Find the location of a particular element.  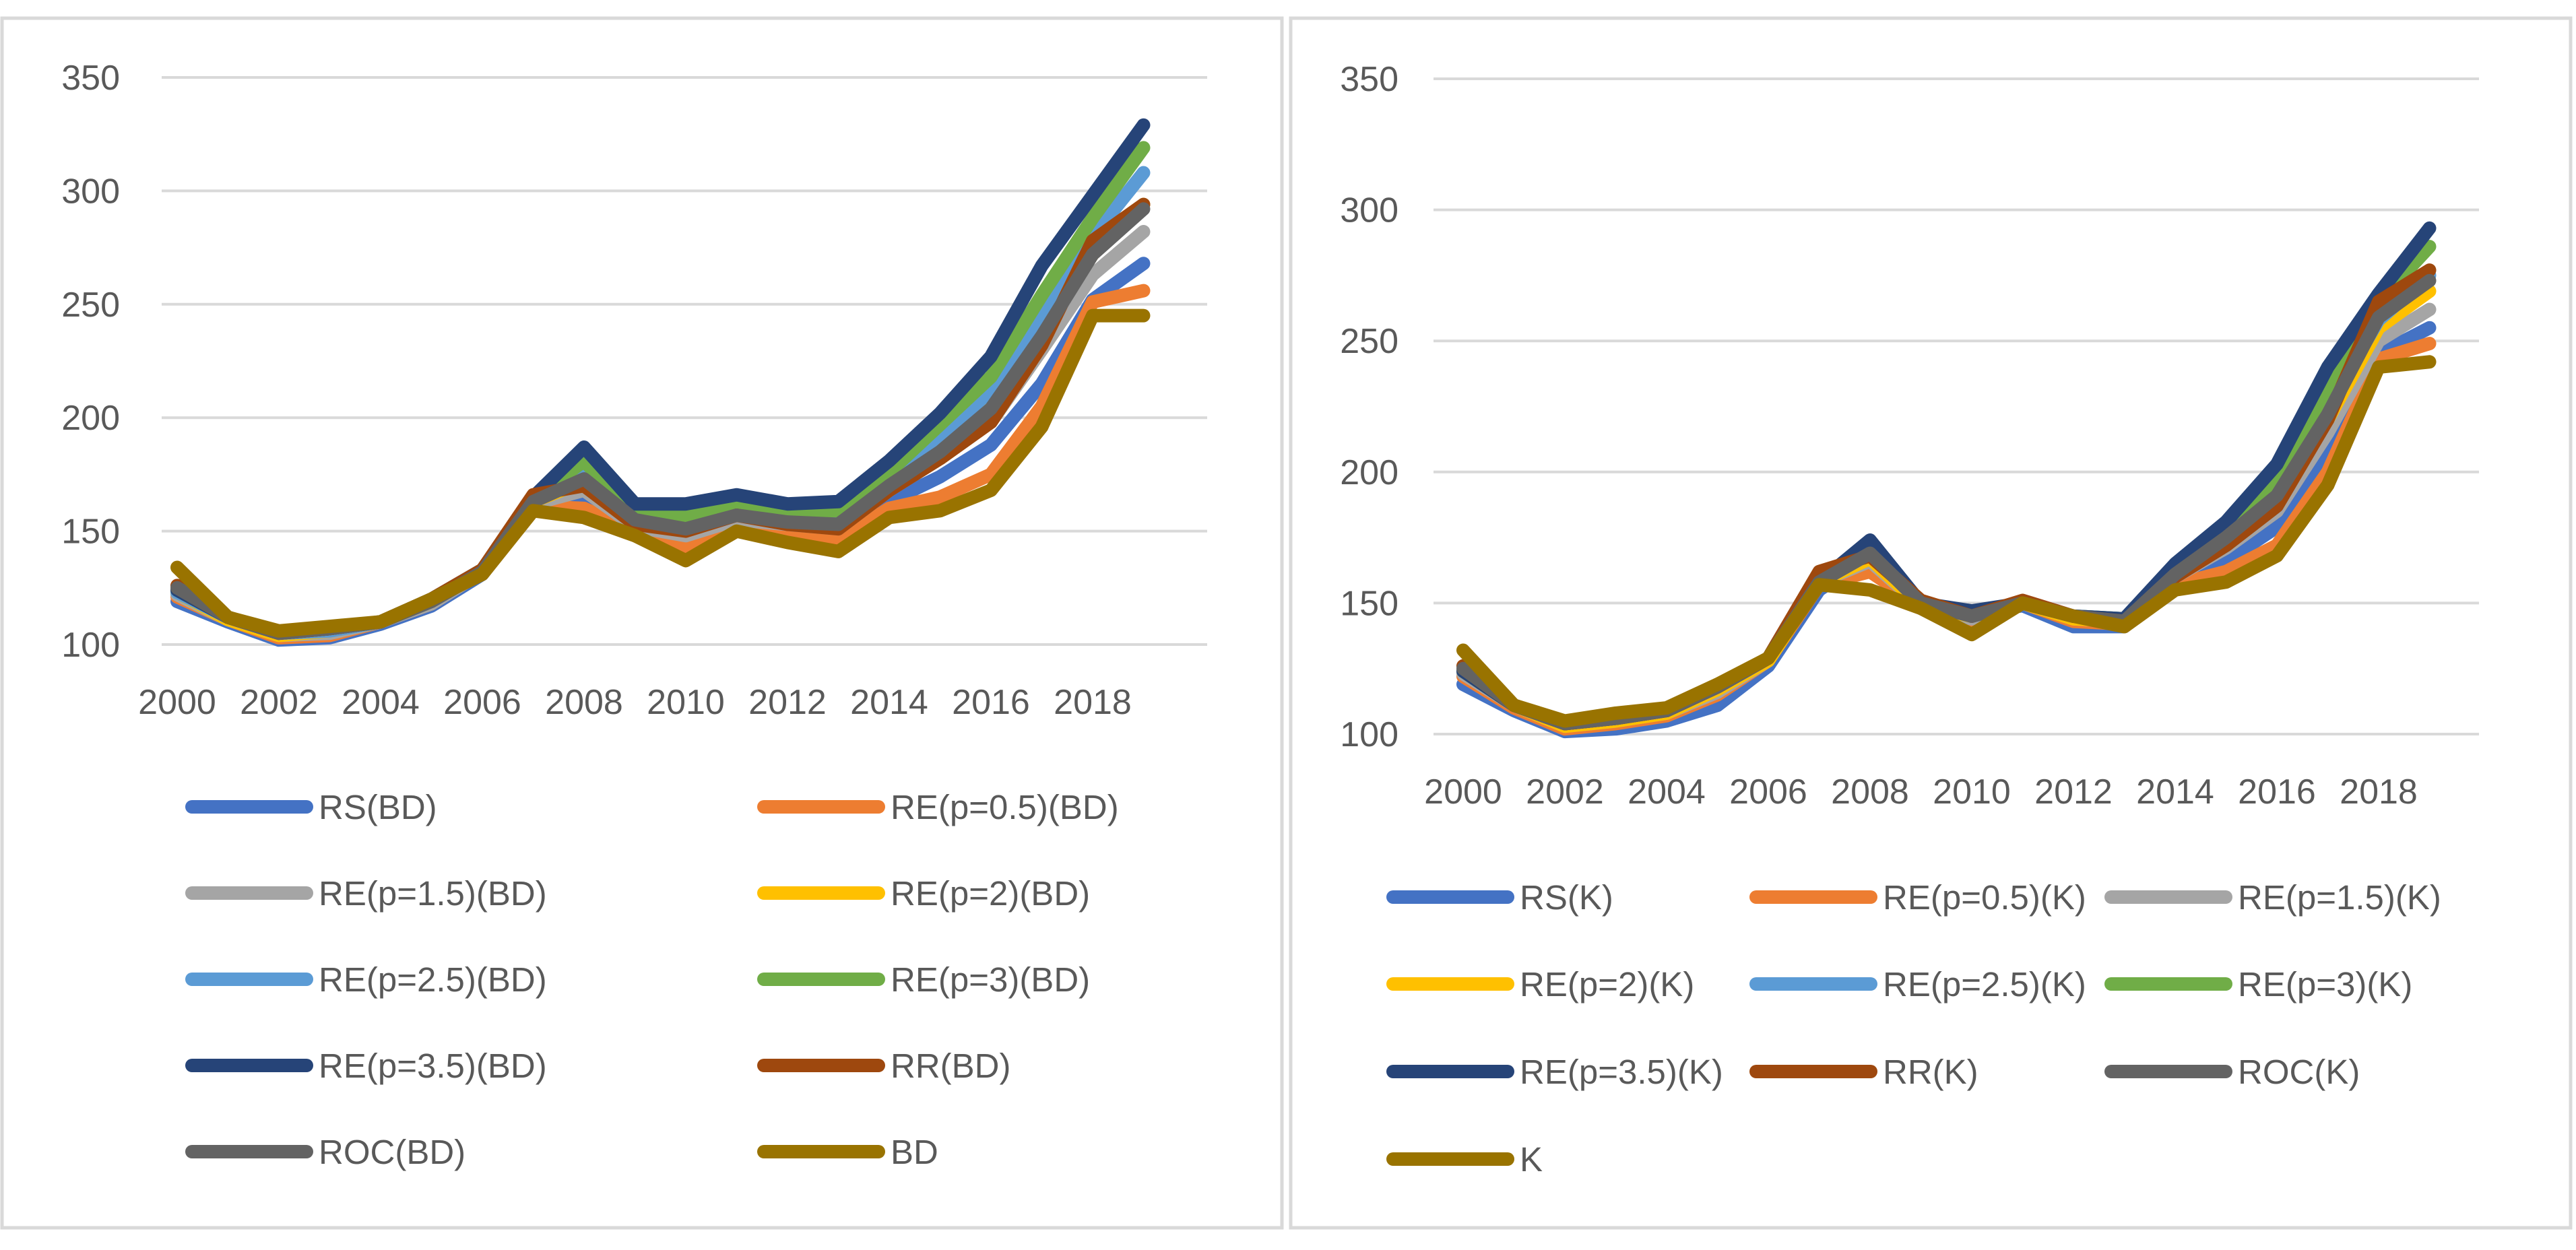

bd-legend-item: RE(p=2.5)(BD) is located at coordinates (366, 979).